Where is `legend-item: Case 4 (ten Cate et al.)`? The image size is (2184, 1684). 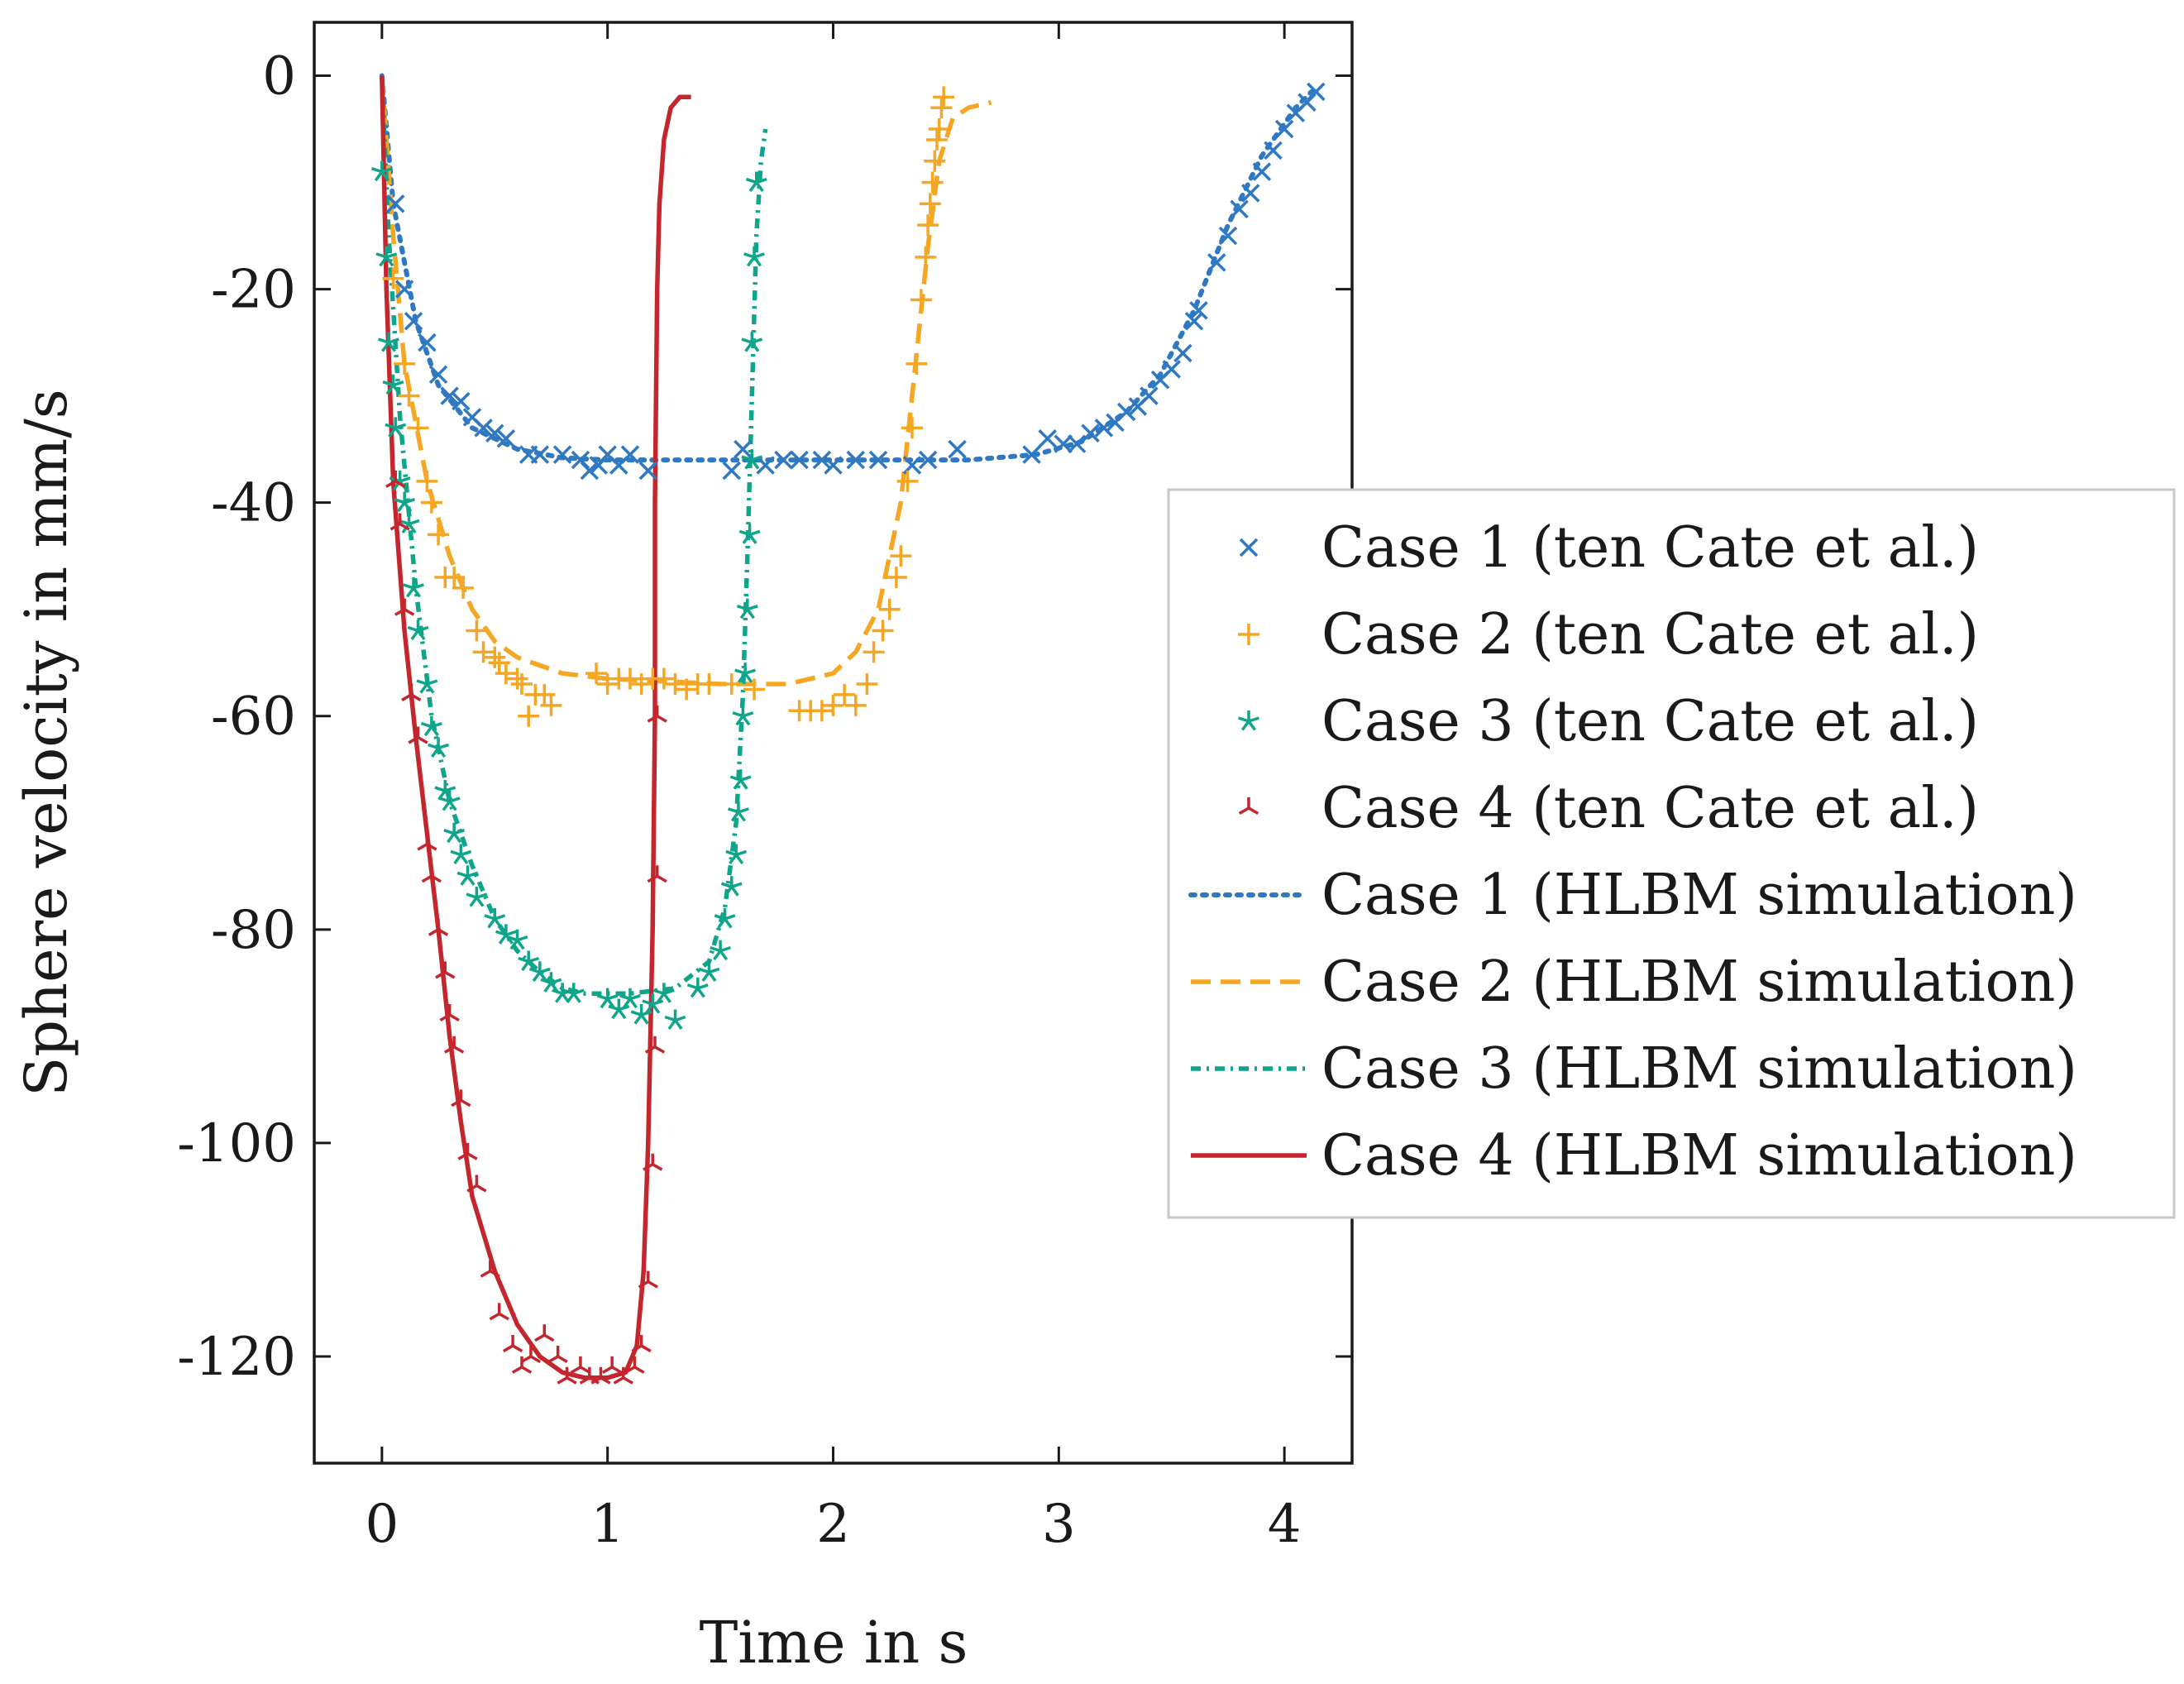 legend-item: Case 4 (ten Cate et al.) is located at coordinates (1608, 808).